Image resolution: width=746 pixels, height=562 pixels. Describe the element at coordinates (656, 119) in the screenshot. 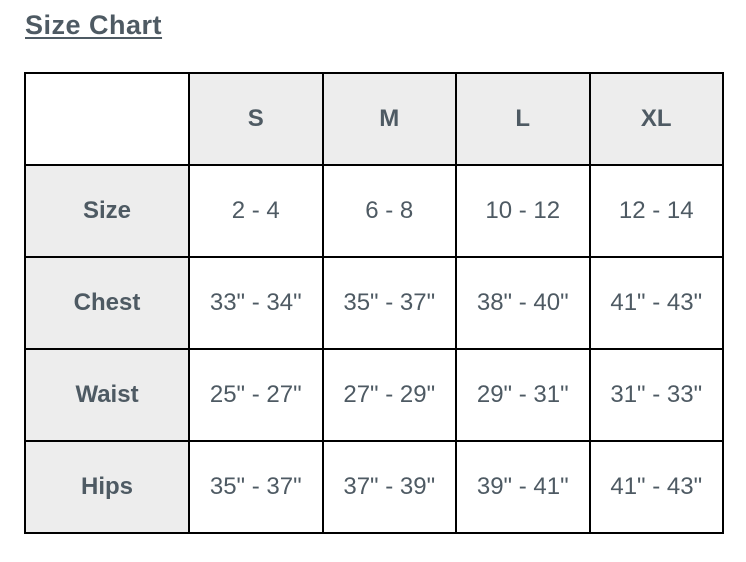

I see `column-header-xl: XL` at that location.